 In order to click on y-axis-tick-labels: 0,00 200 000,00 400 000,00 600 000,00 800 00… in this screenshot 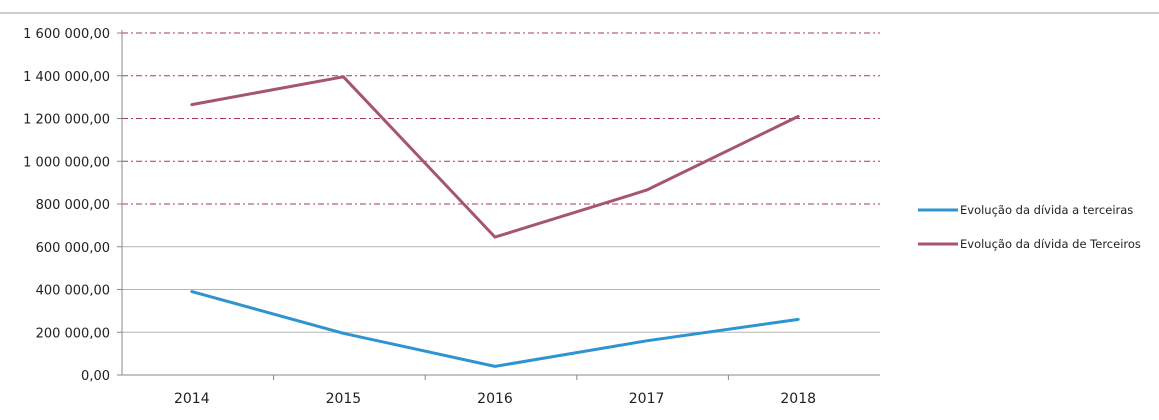, I will do `click(72, 205)`.